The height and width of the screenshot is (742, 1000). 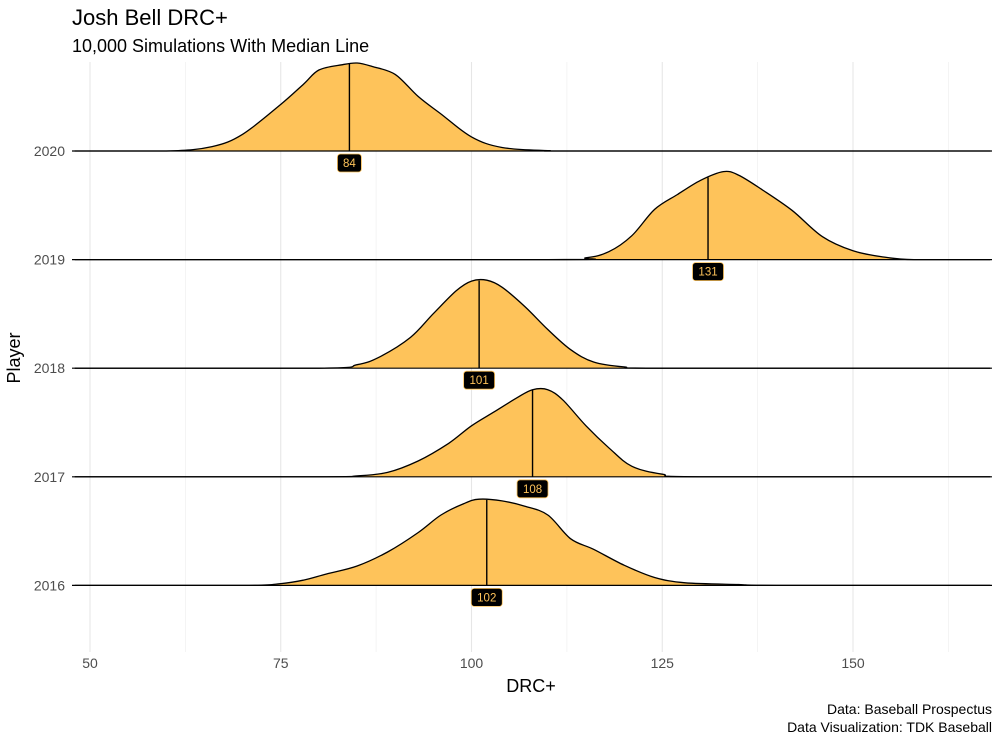 I want to click on ridge-2016: 102, so click(x=532, y=552).